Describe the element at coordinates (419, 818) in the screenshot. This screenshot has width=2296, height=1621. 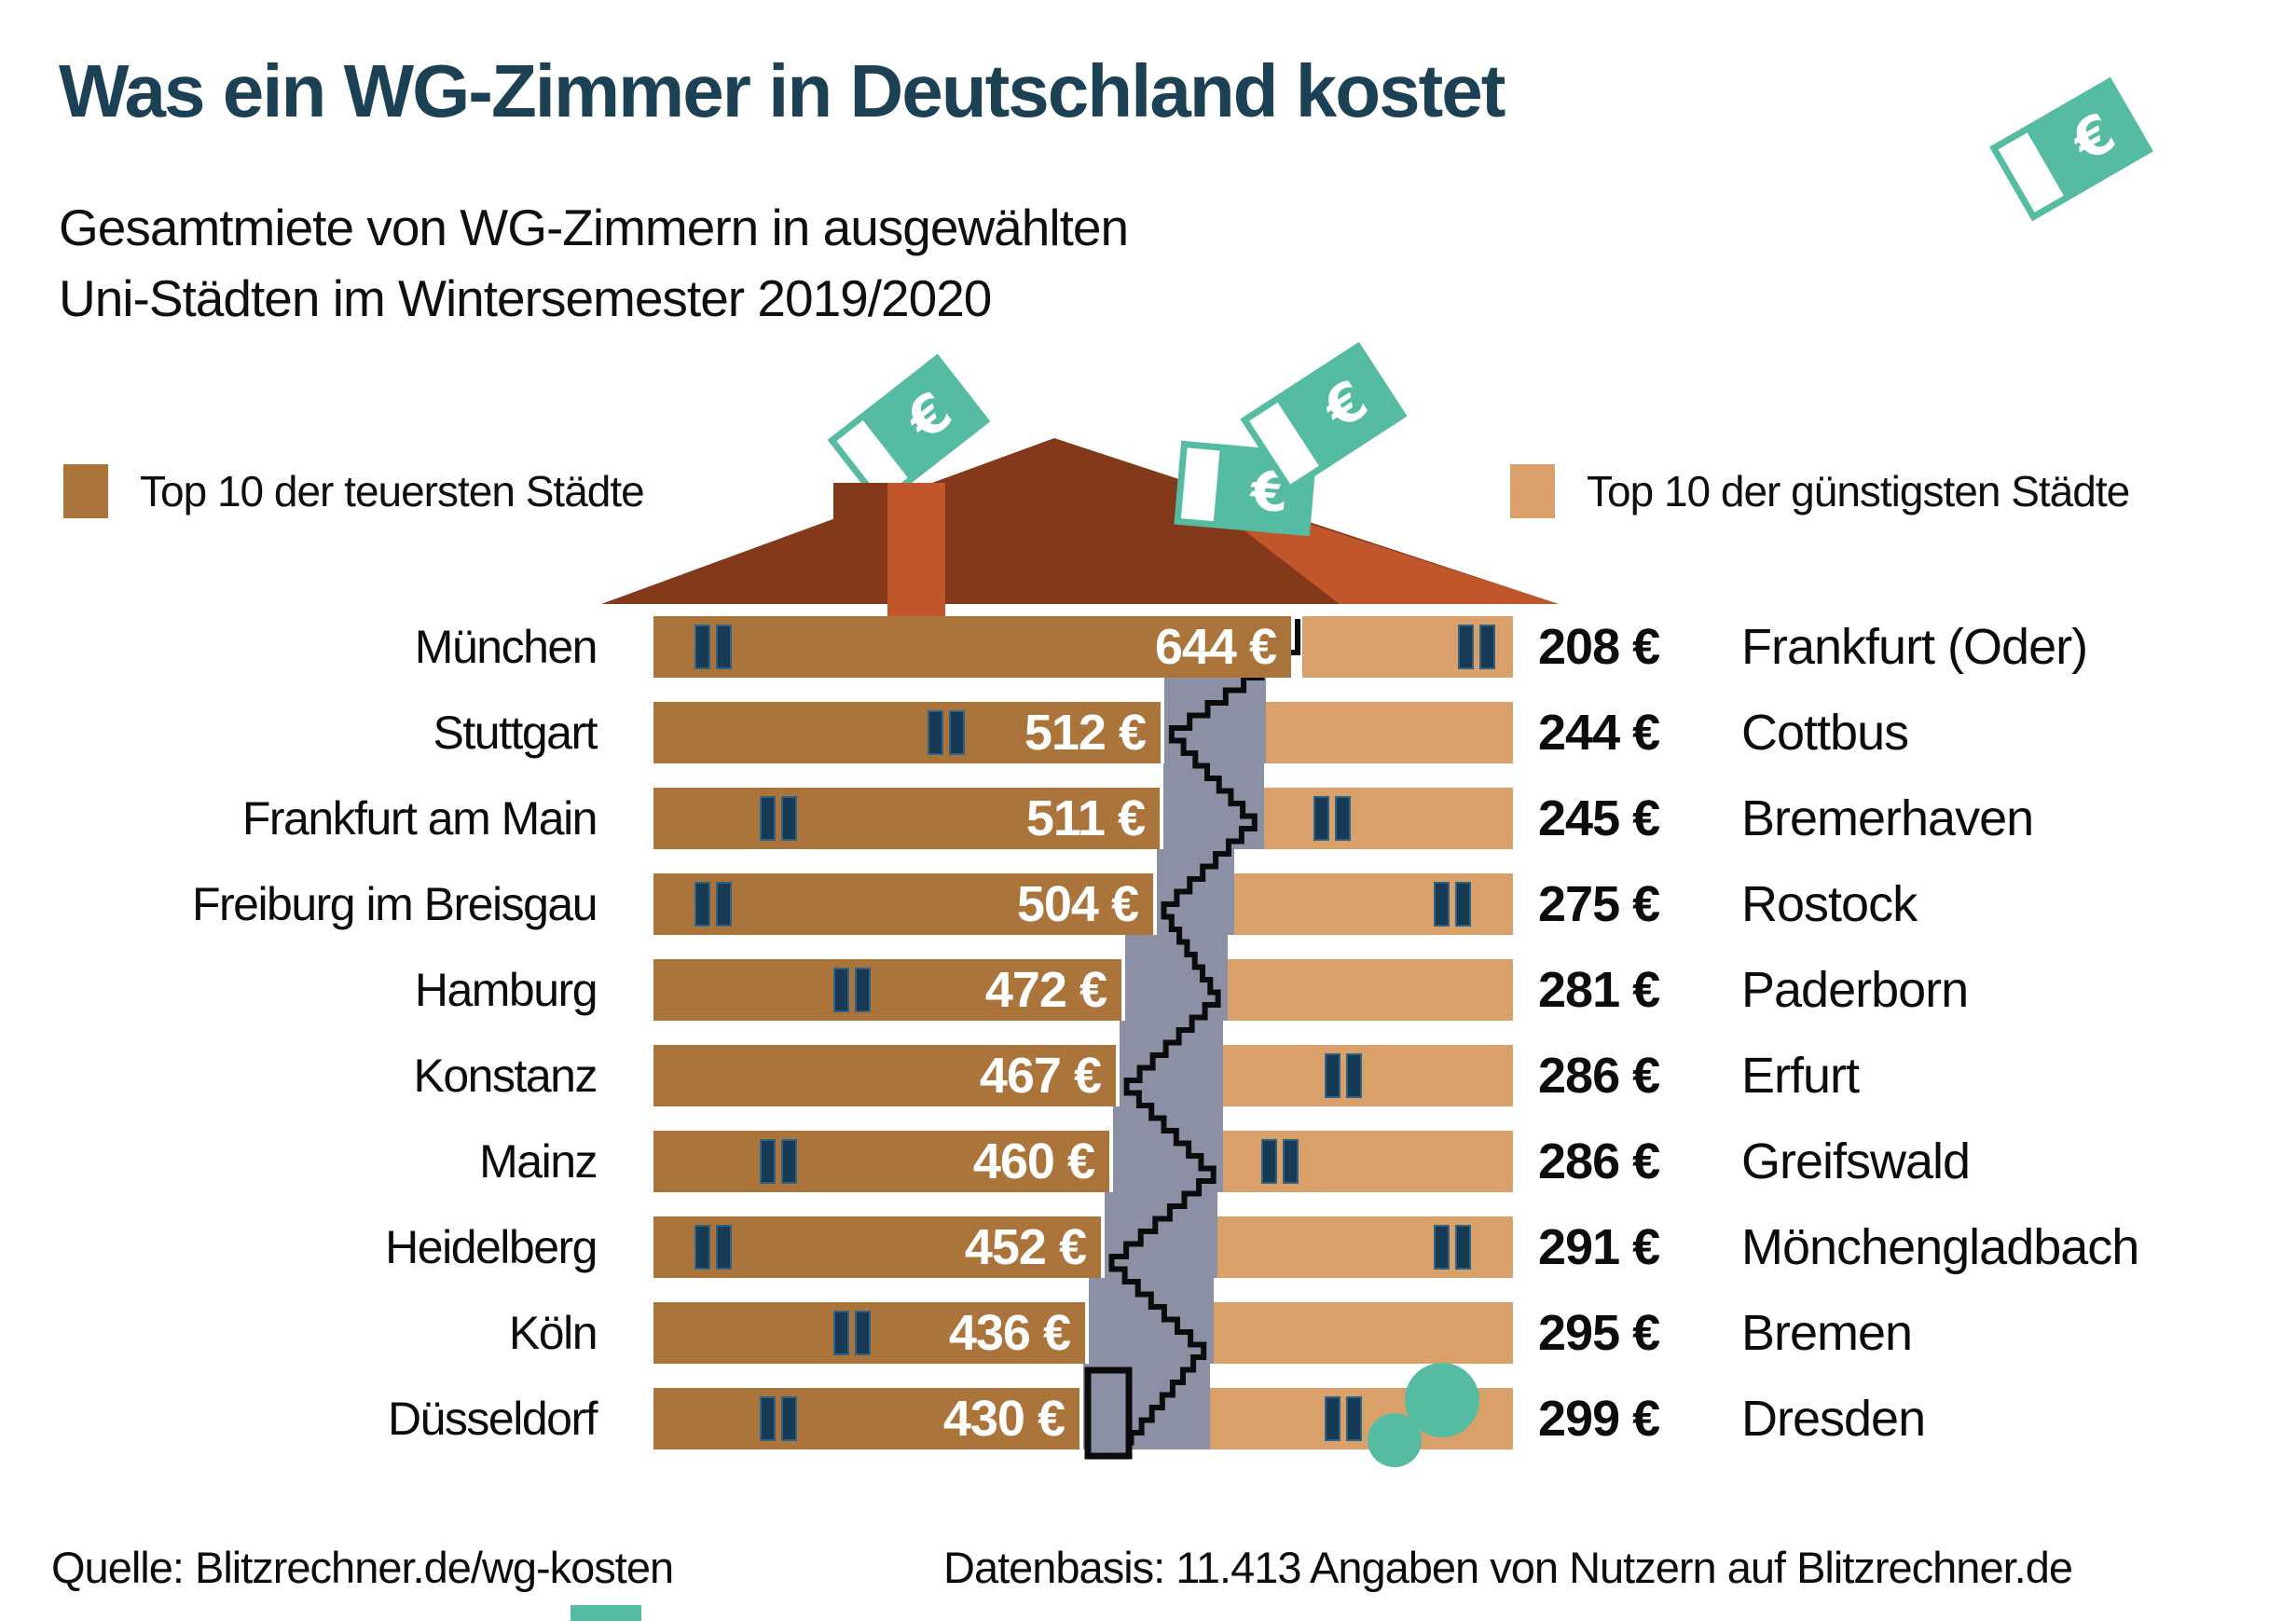
I see `row-label-expensive: Frankfurt am Main` at that location.